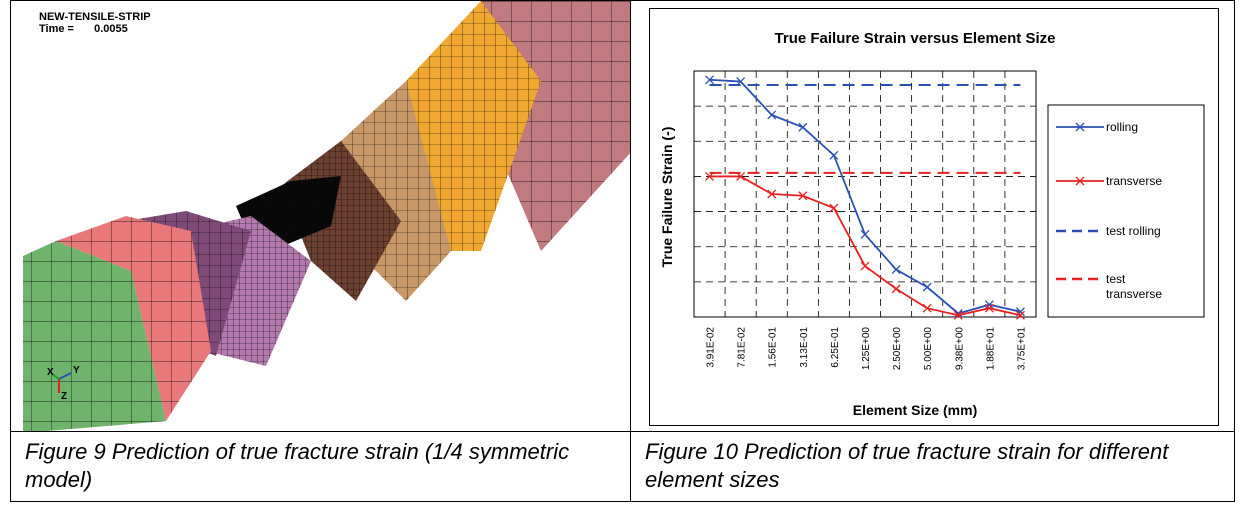 The height and width of the screenshot is (508, 1243). What do you see at coordinates (1021, 349) in the screenshot?
I see `x-tick-label: 3.75E+01` at bounding box center [1021, 349].